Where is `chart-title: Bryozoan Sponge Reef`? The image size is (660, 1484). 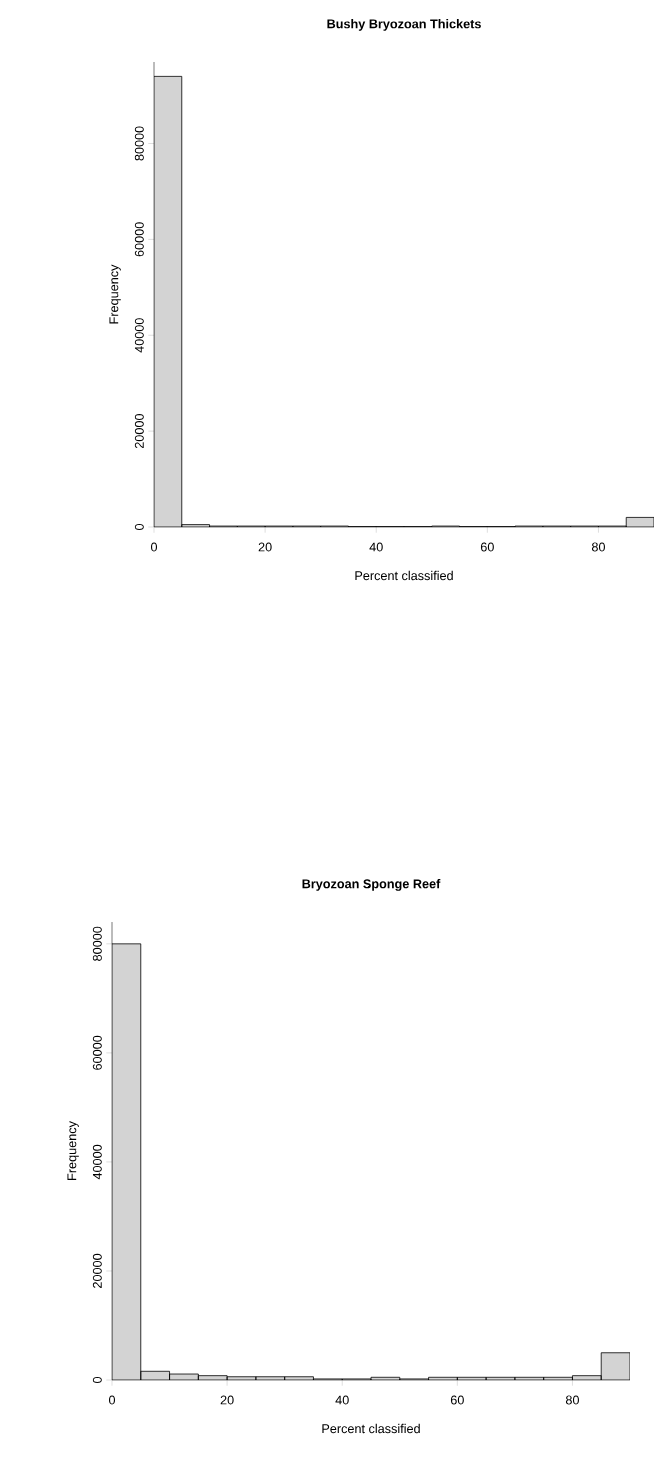 chart-title: Bryozoan Sponge Reef is located at coordinates (371, 885).